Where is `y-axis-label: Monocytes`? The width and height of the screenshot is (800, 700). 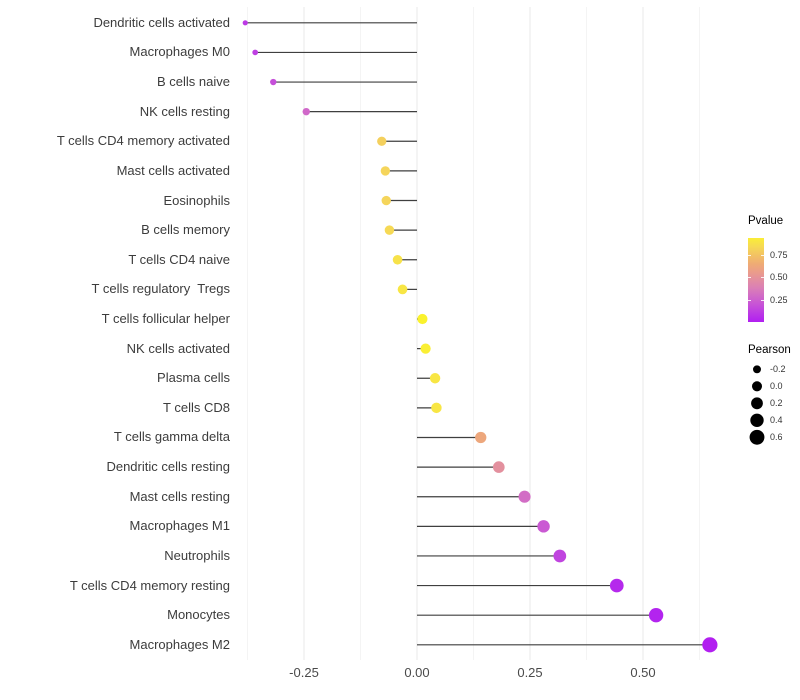
y-axis-label: Monocytes is located at coordinates (198, 615).